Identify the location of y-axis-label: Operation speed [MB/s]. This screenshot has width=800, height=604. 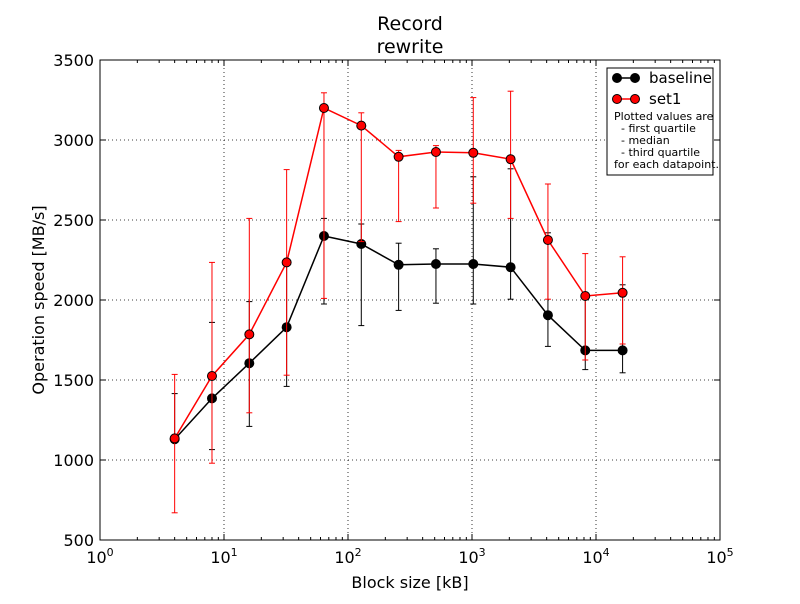
(38, 299).